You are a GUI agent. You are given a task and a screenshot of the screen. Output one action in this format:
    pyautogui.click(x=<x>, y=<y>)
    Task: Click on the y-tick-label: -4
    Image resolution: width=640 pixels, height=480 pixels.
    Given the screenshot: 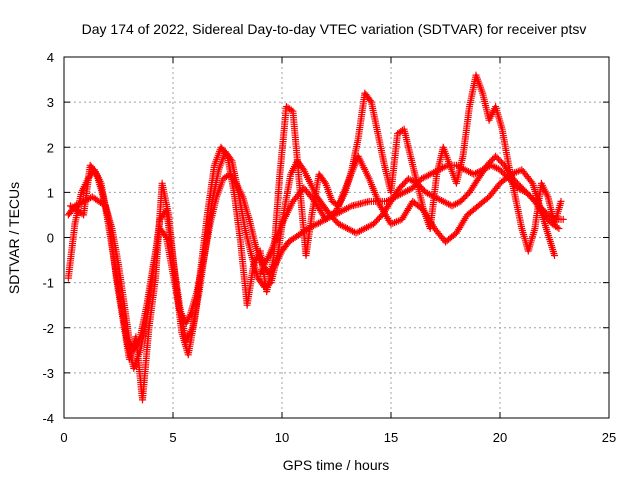 What is the action you would take?
    pyautogui.click(x=48, y=418)
    